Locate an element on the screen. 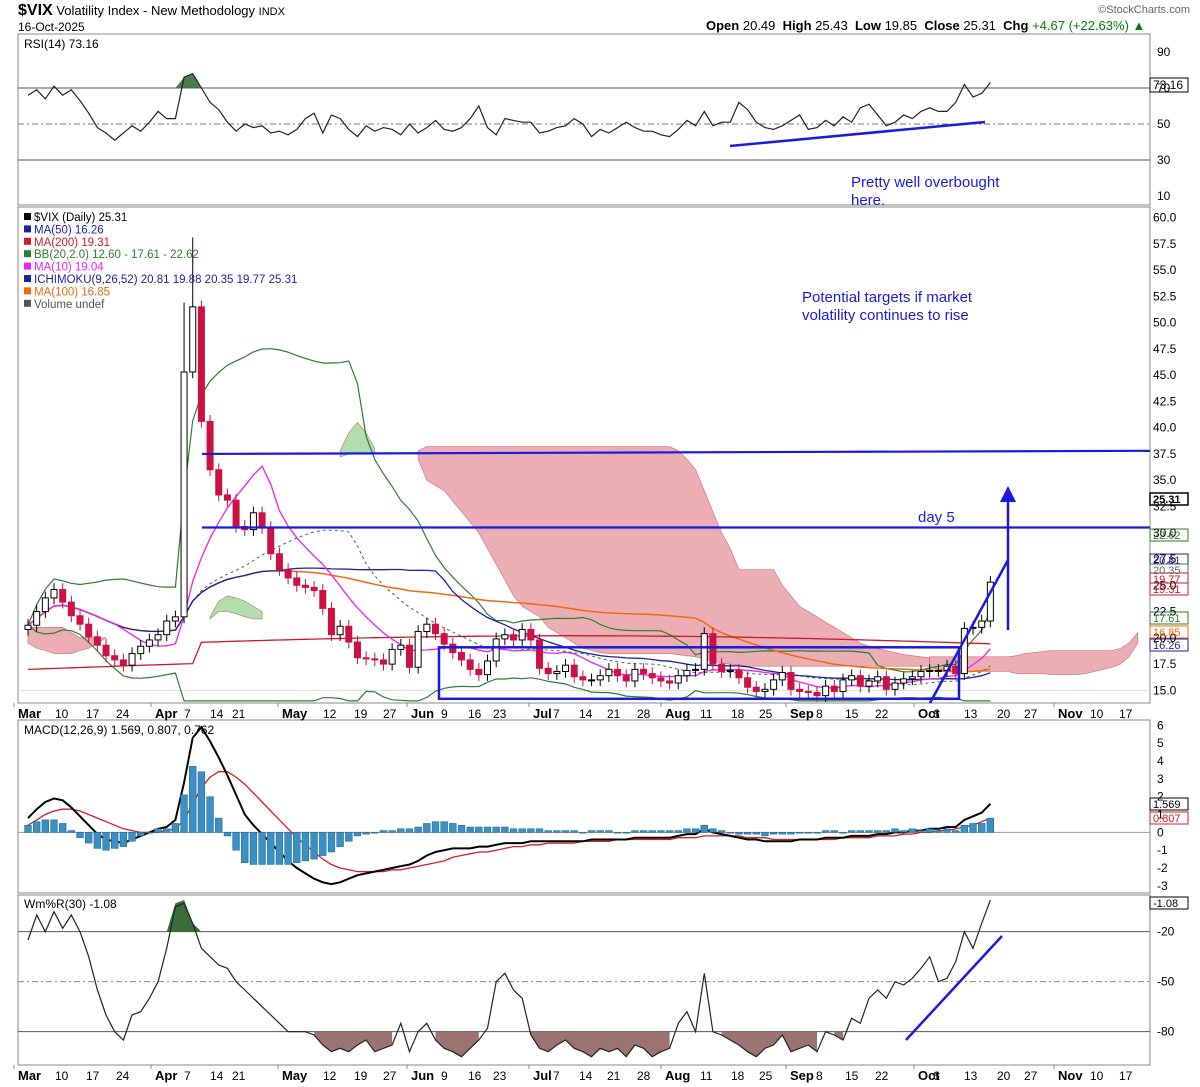 This screenshot has height=1087, width=1200. x-tick-label: 25 is located at coordinates (766, 714).